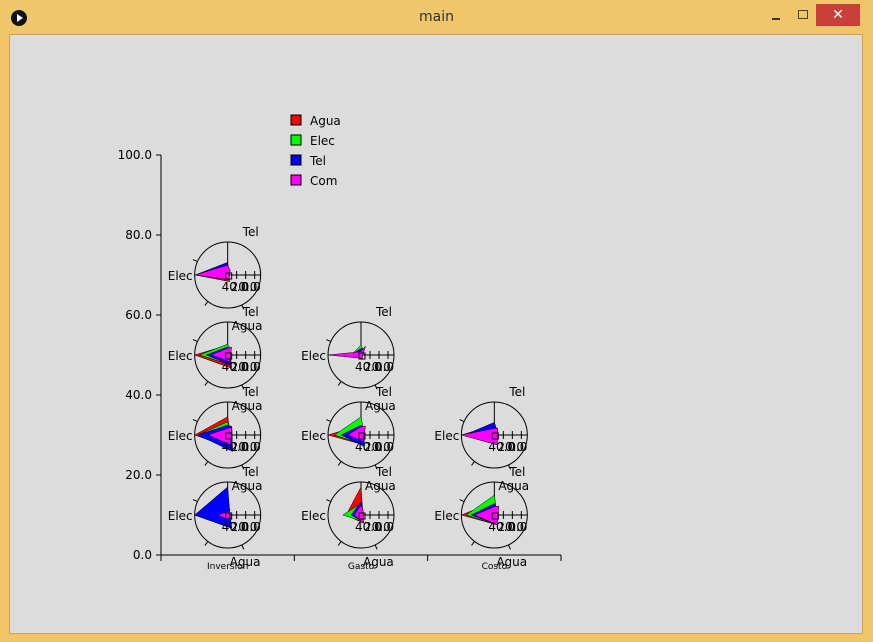  I want to click on window-title: main, so click(436, 17).